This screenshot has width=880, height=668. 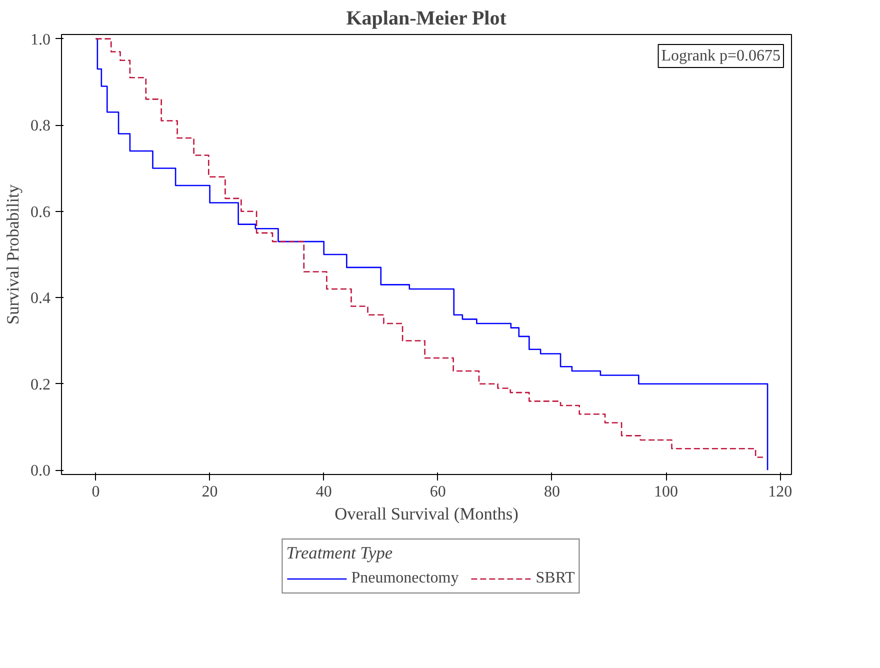 What do you see at coordinates (40, 39) in the screenshot?
I see `y-tick-label: 1.0` at bounding box center [40, 39].